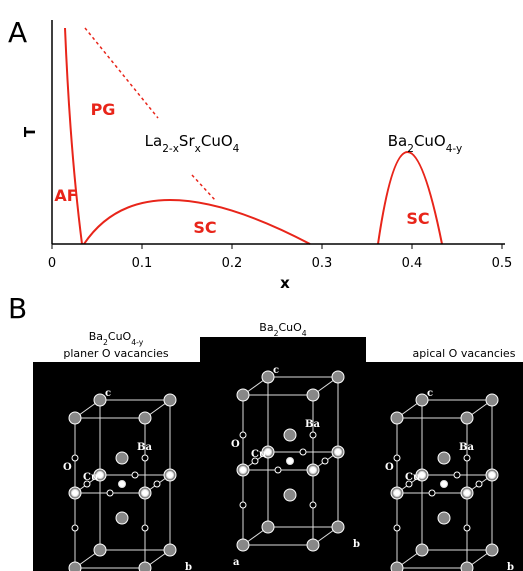 The image size is (523, 571). What do you see at coordinates (188, 566) in the screenshot?
I see `atom-label: b` at bounding box center [188, 566].